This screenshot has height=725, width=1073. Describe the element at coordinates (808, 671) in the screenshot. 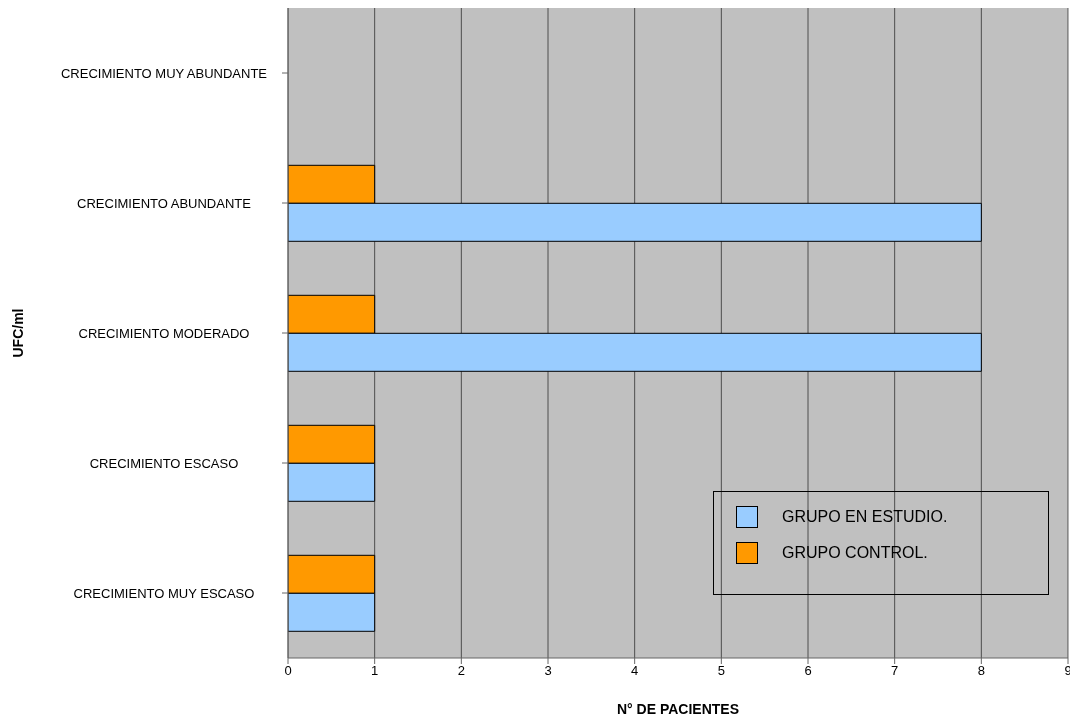

I see `x-tick-label: 6` at that location.